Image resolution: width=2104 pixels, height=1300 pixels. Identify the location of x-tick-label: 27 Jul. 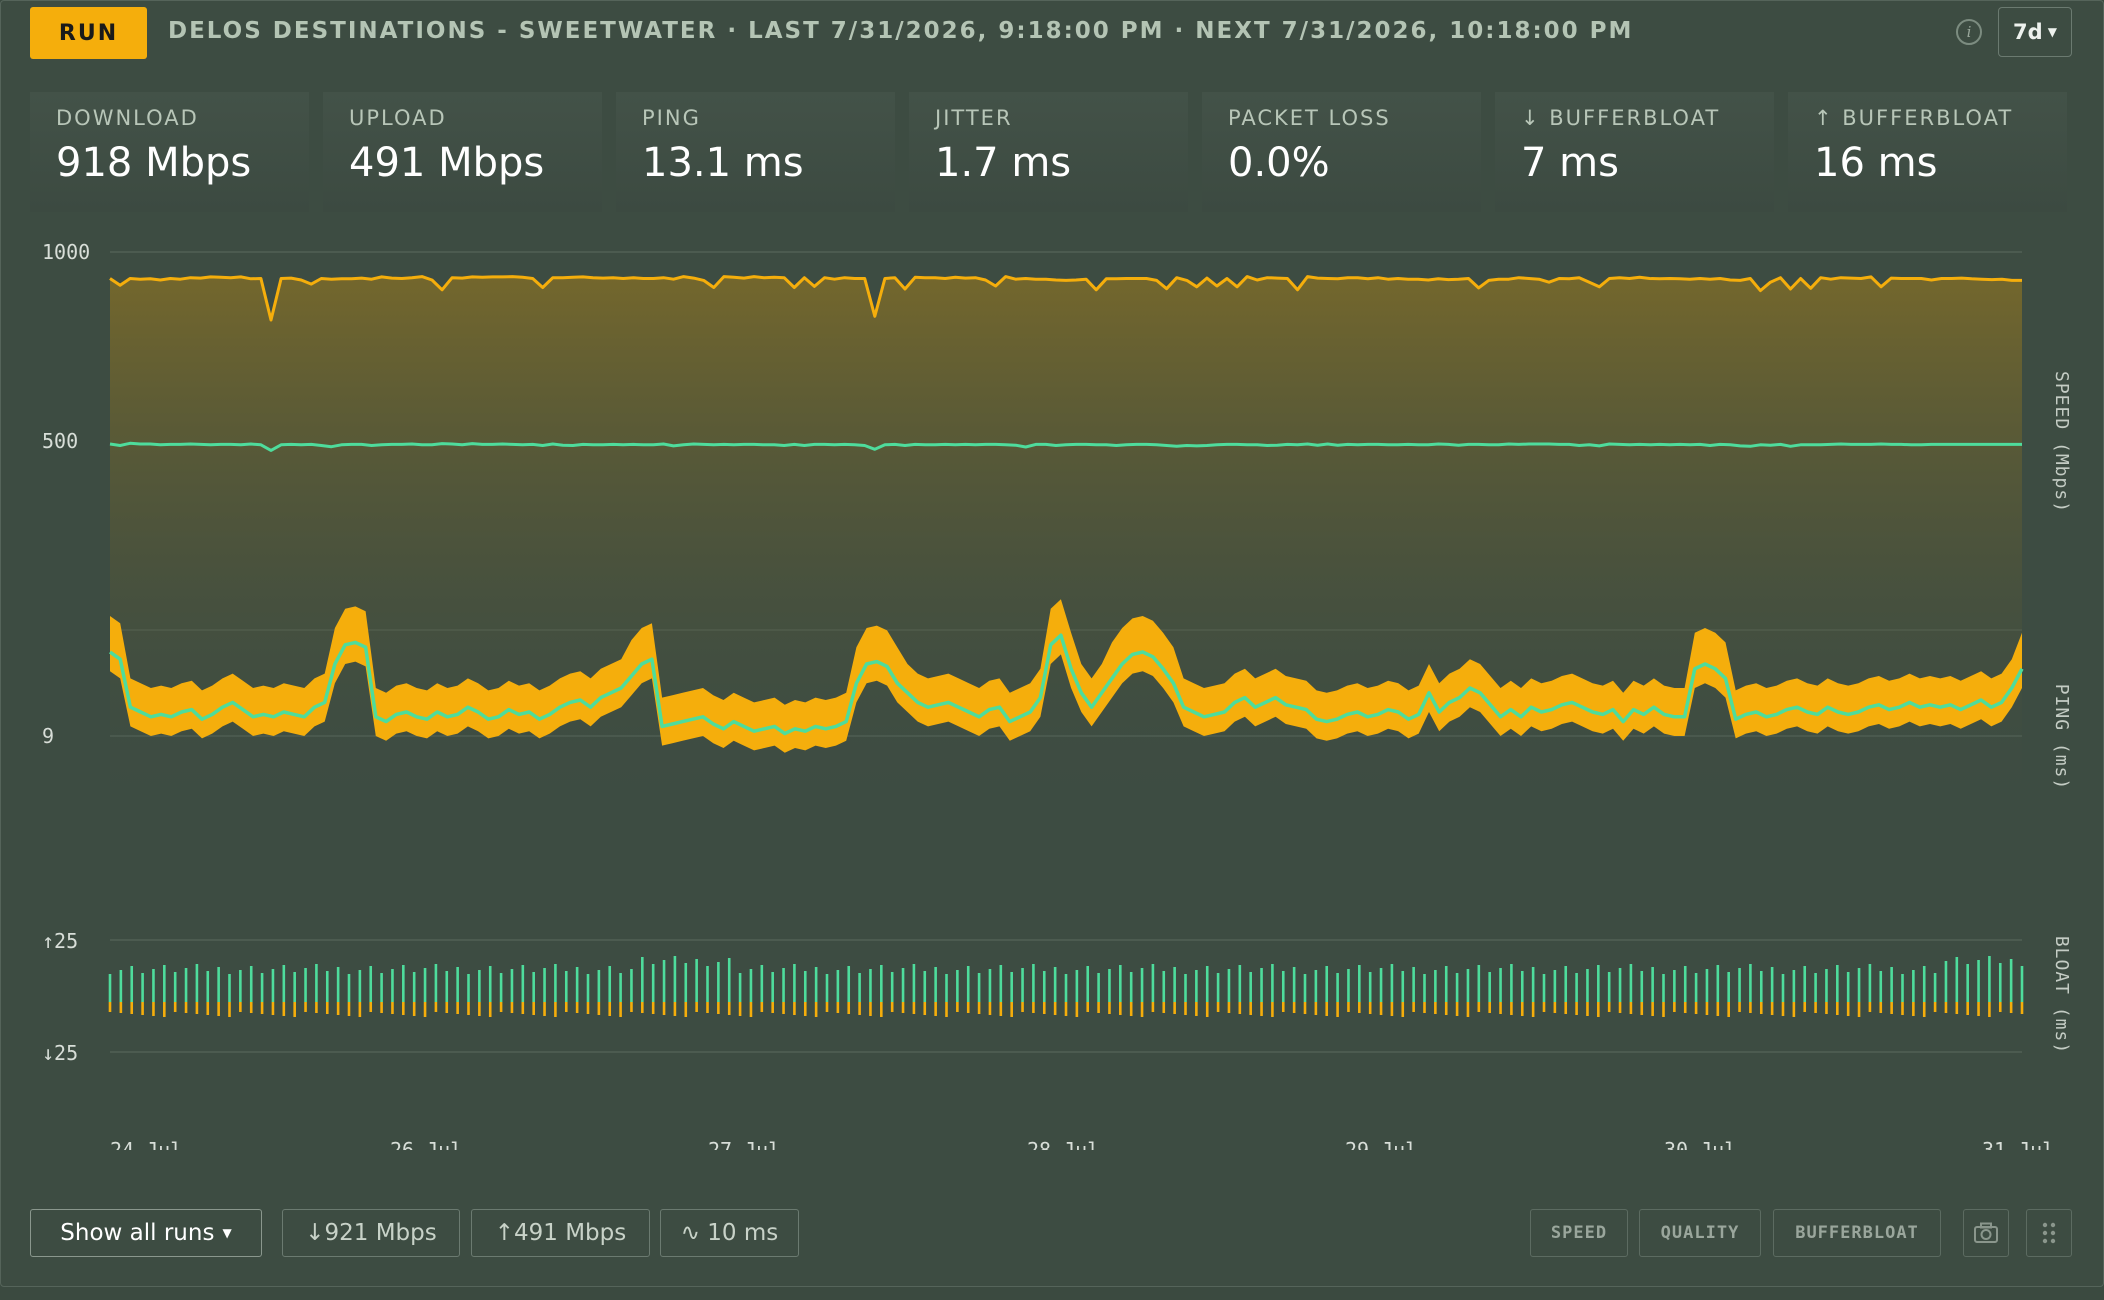
(744, 1144).